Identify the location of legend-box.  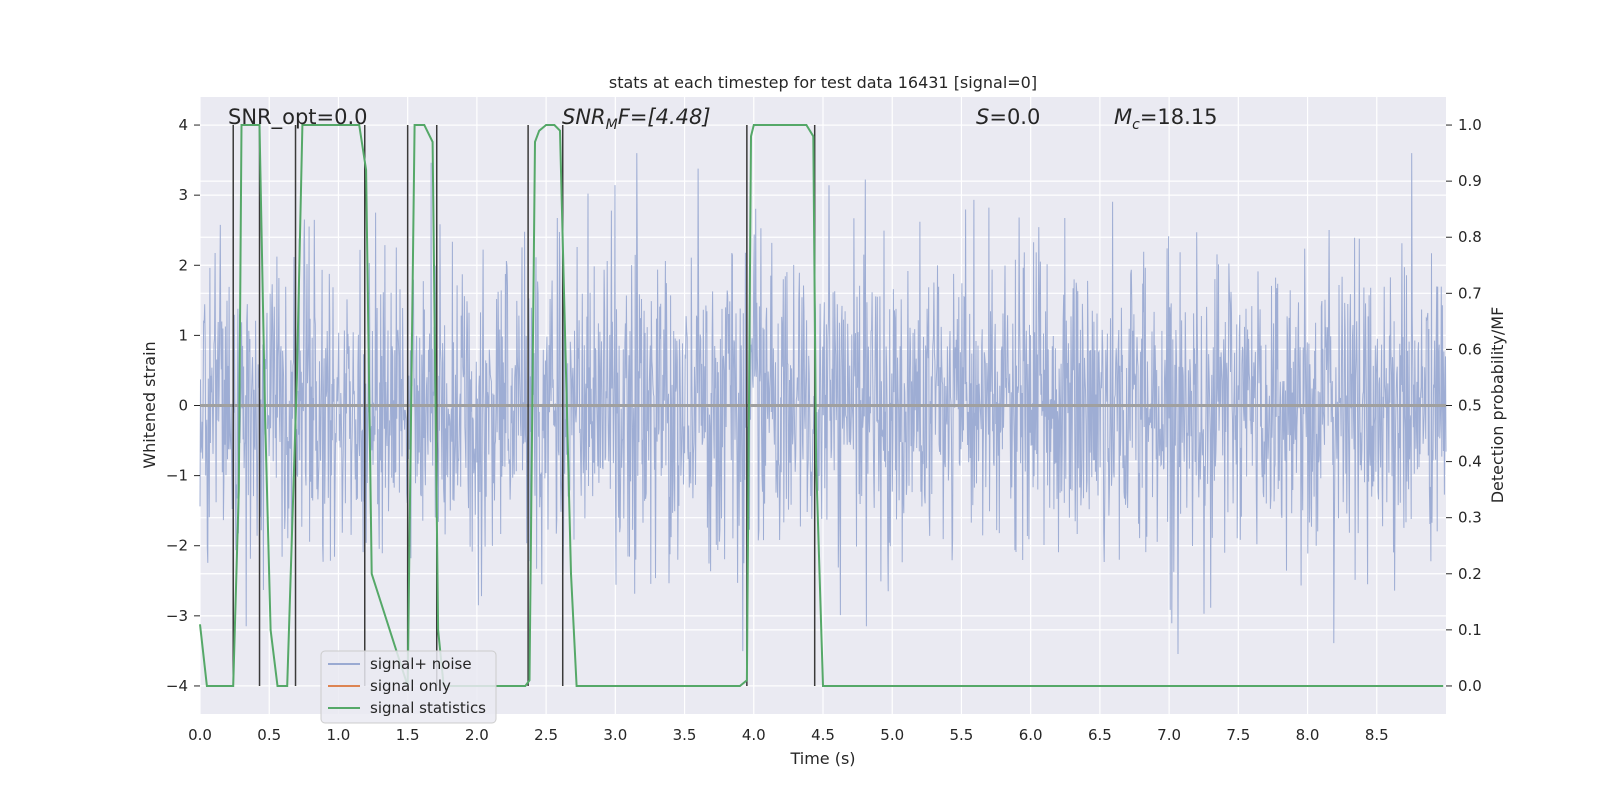
(408, 687).